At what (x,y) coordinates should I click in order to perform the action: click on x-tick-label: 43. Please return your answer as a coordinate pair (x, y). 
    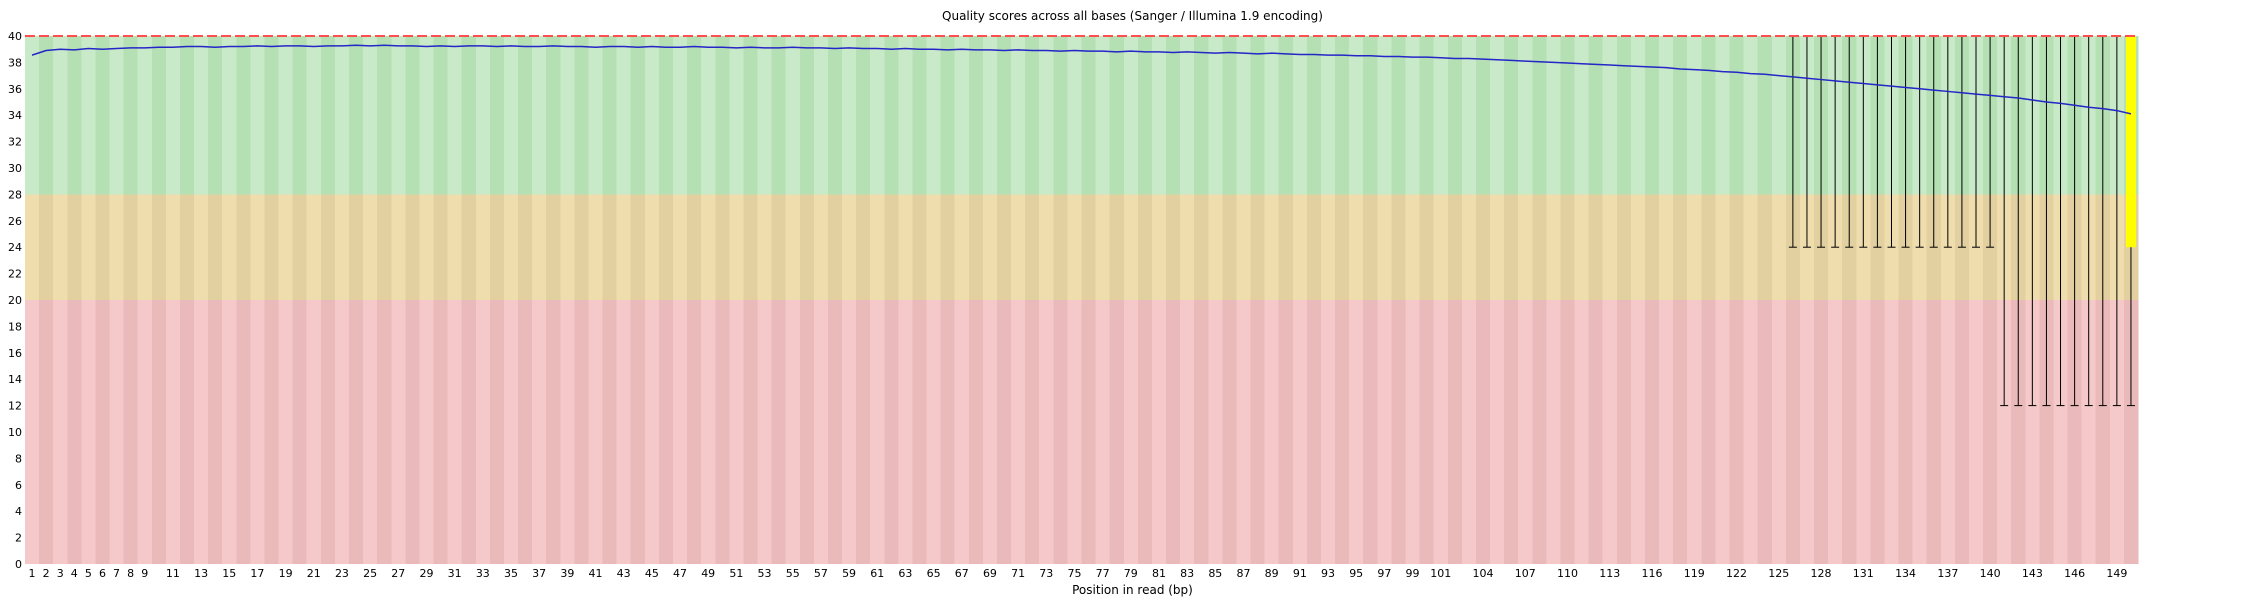
    Looking at the image, I should click on (624, 573).